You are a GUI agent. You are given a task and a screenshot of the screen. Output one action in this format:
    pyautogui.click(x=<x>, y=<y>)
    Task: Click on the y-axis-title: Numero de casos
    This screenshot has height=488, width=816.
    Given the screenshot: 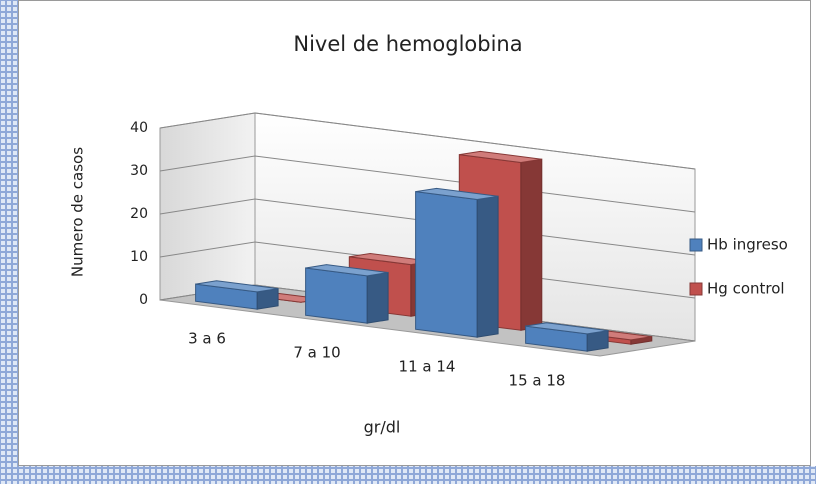 What is the action you would take?
    pyautogui.click(x=78, y=212)
    